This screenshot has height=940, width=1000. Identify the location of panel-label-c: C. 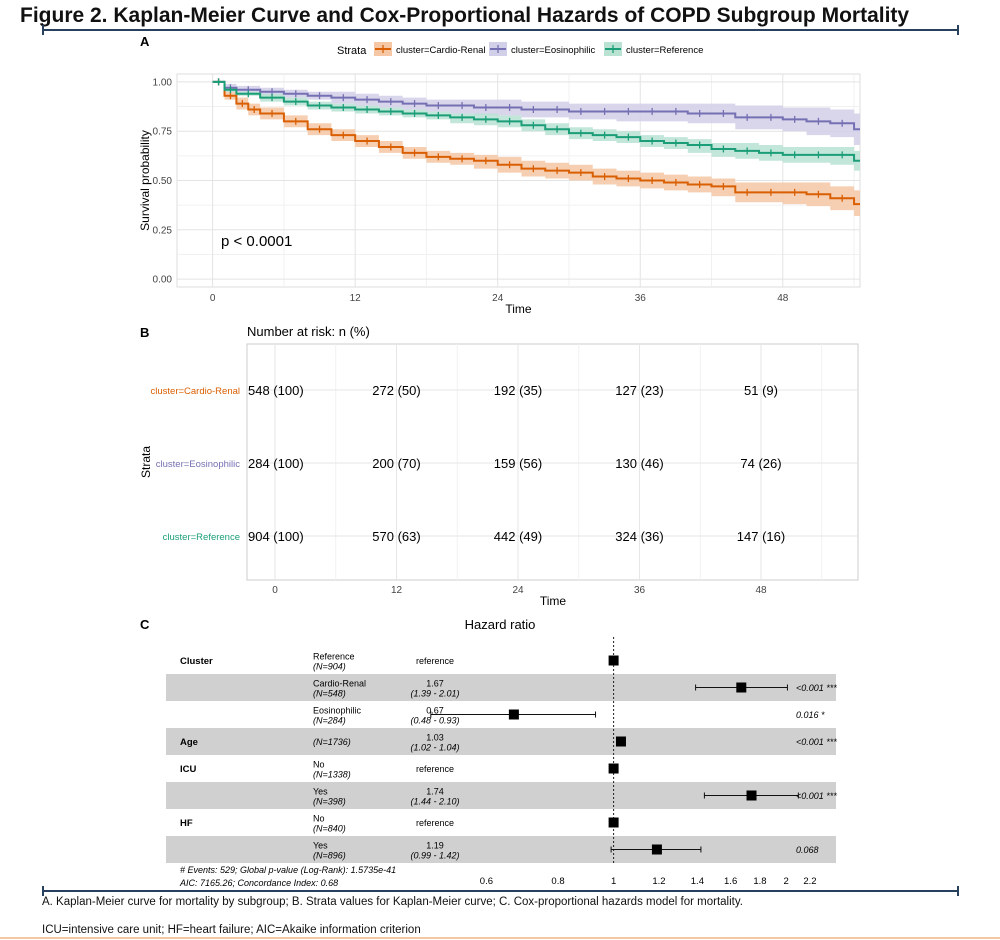
(145, 624).